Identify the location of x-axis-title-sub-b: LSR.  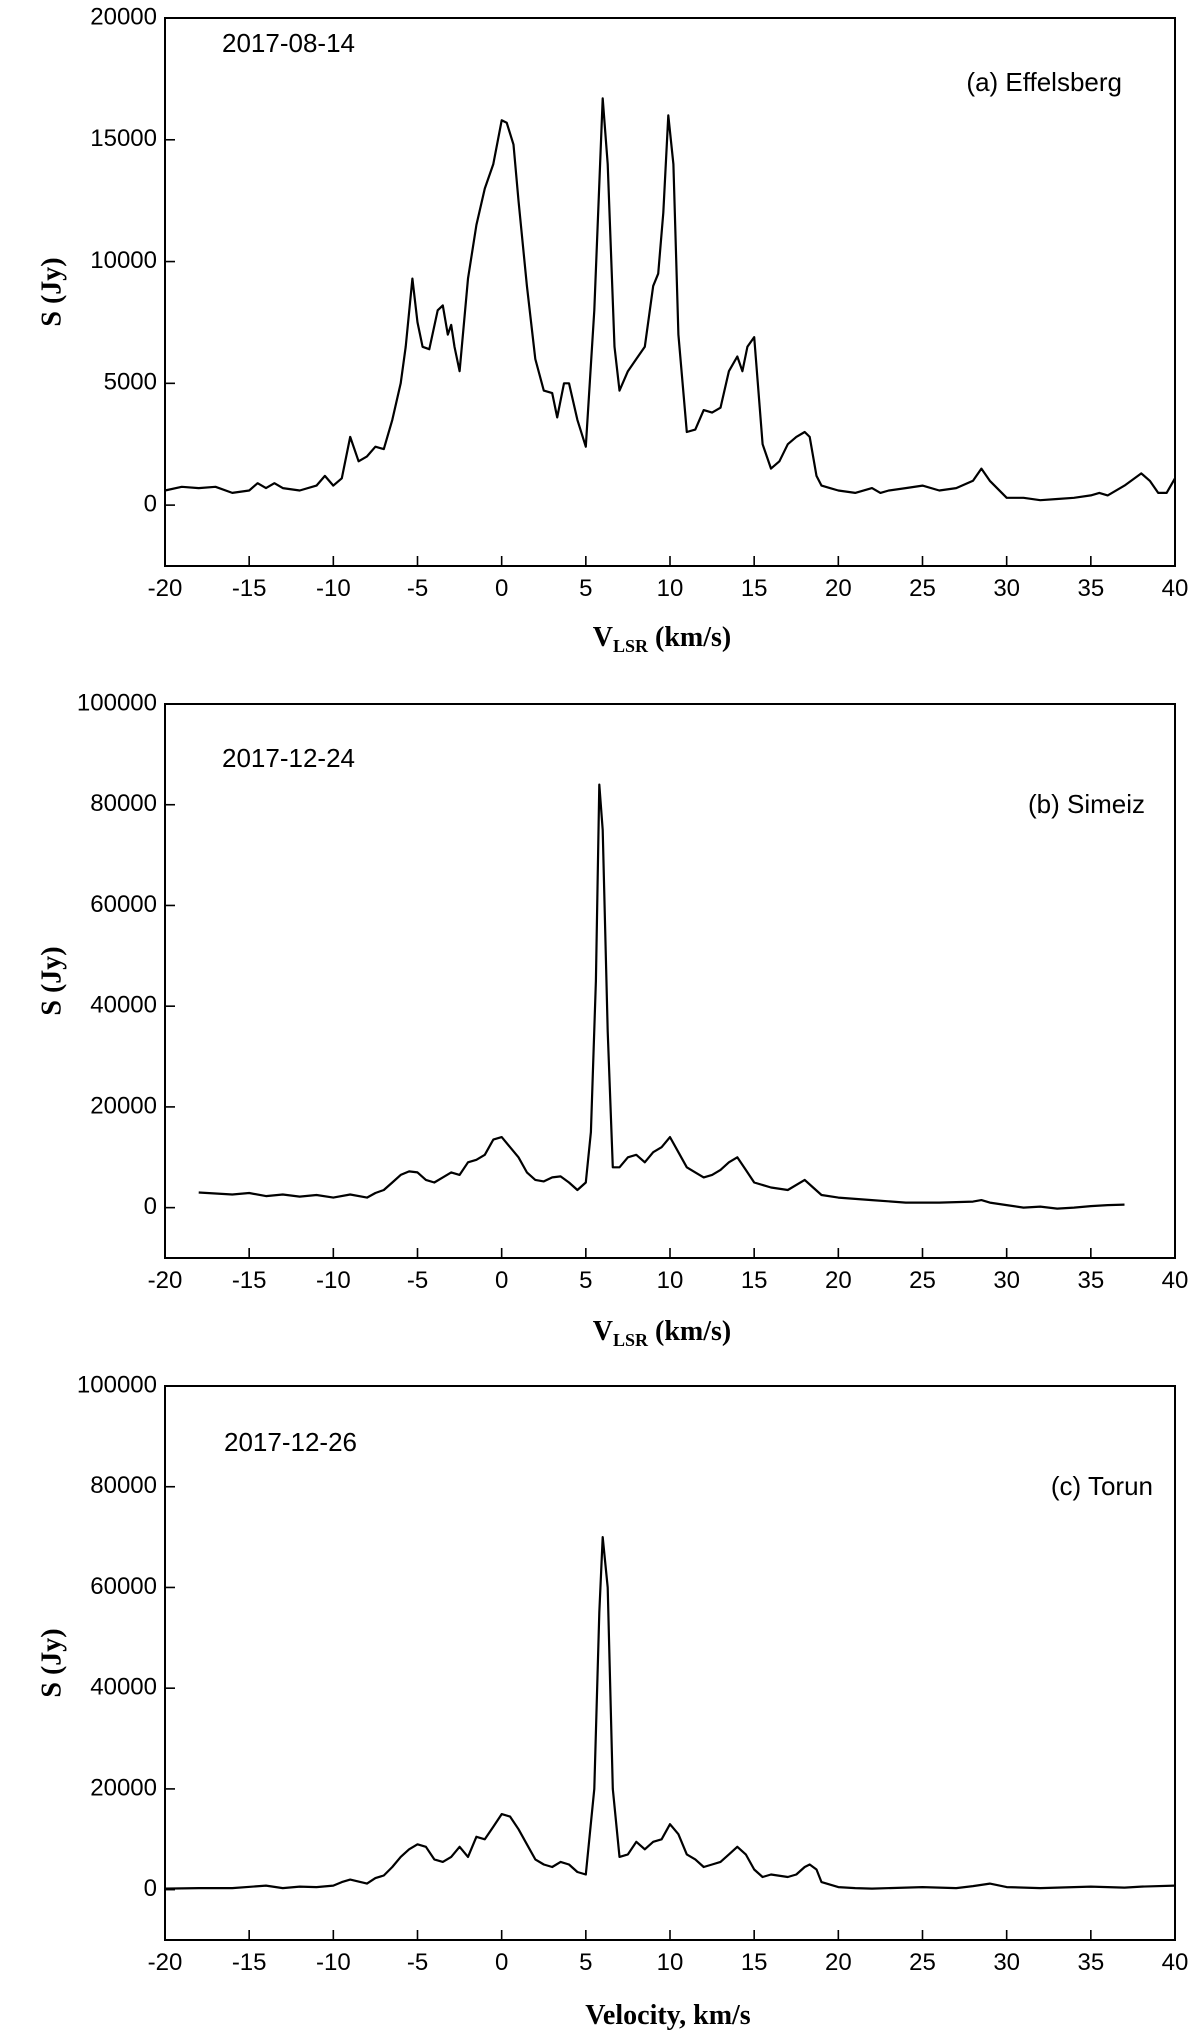
(631, 1340).